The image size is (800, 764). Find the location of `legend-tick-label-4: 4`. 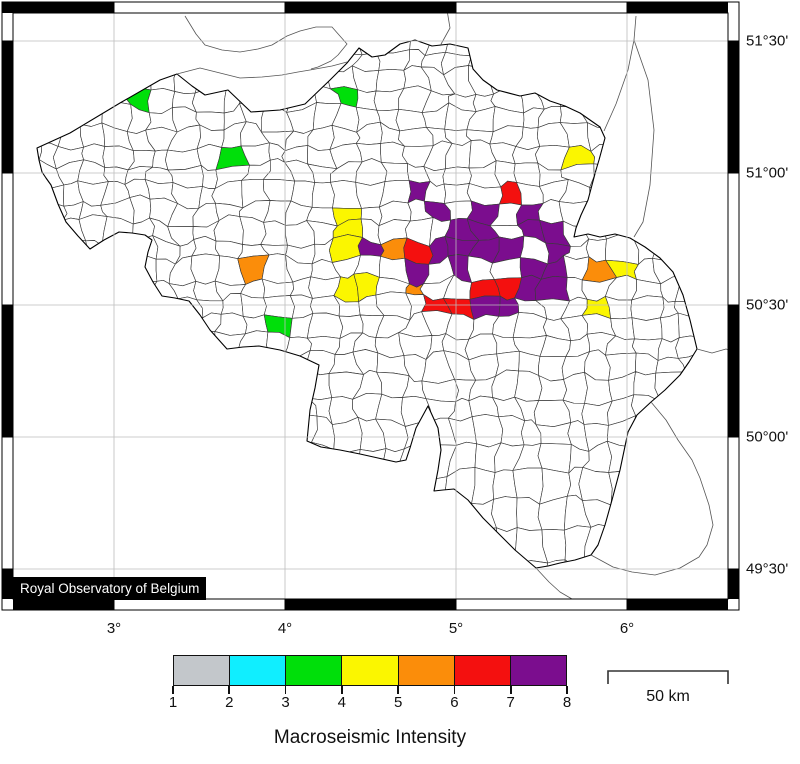

legend-tick-label-4: 4 is located at coordinates (342, 702).